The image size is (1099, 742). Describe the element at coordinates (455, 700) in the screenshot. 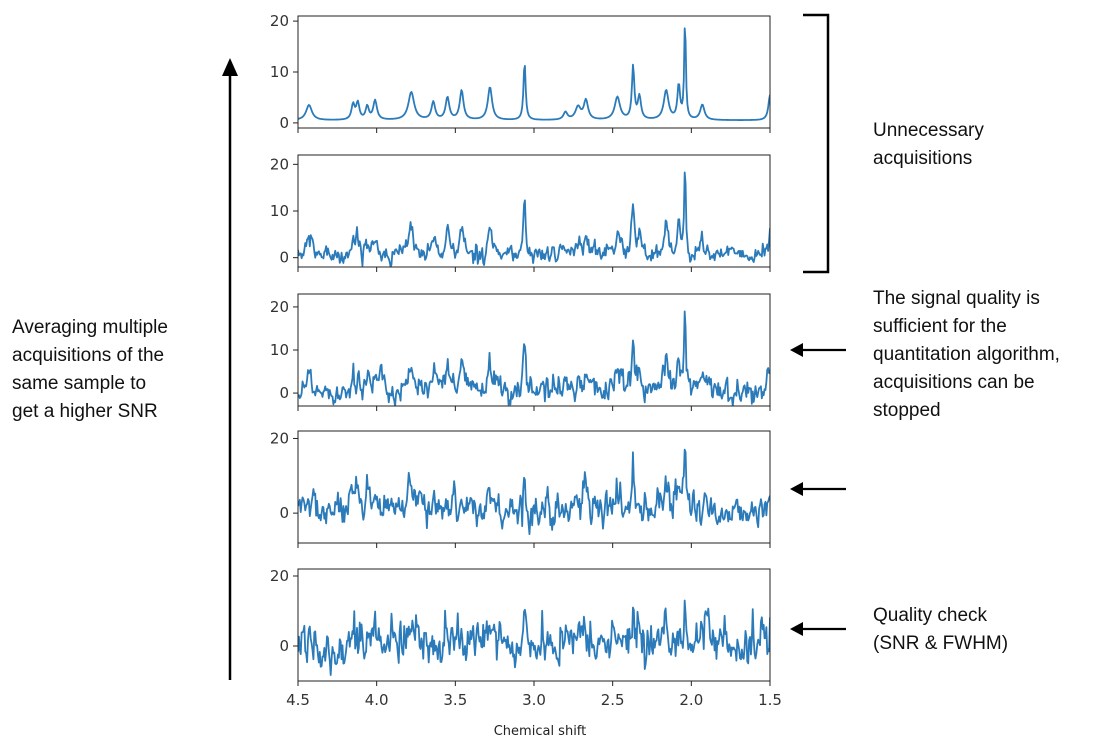

I see `x-tick-label: 3.5` at that location.